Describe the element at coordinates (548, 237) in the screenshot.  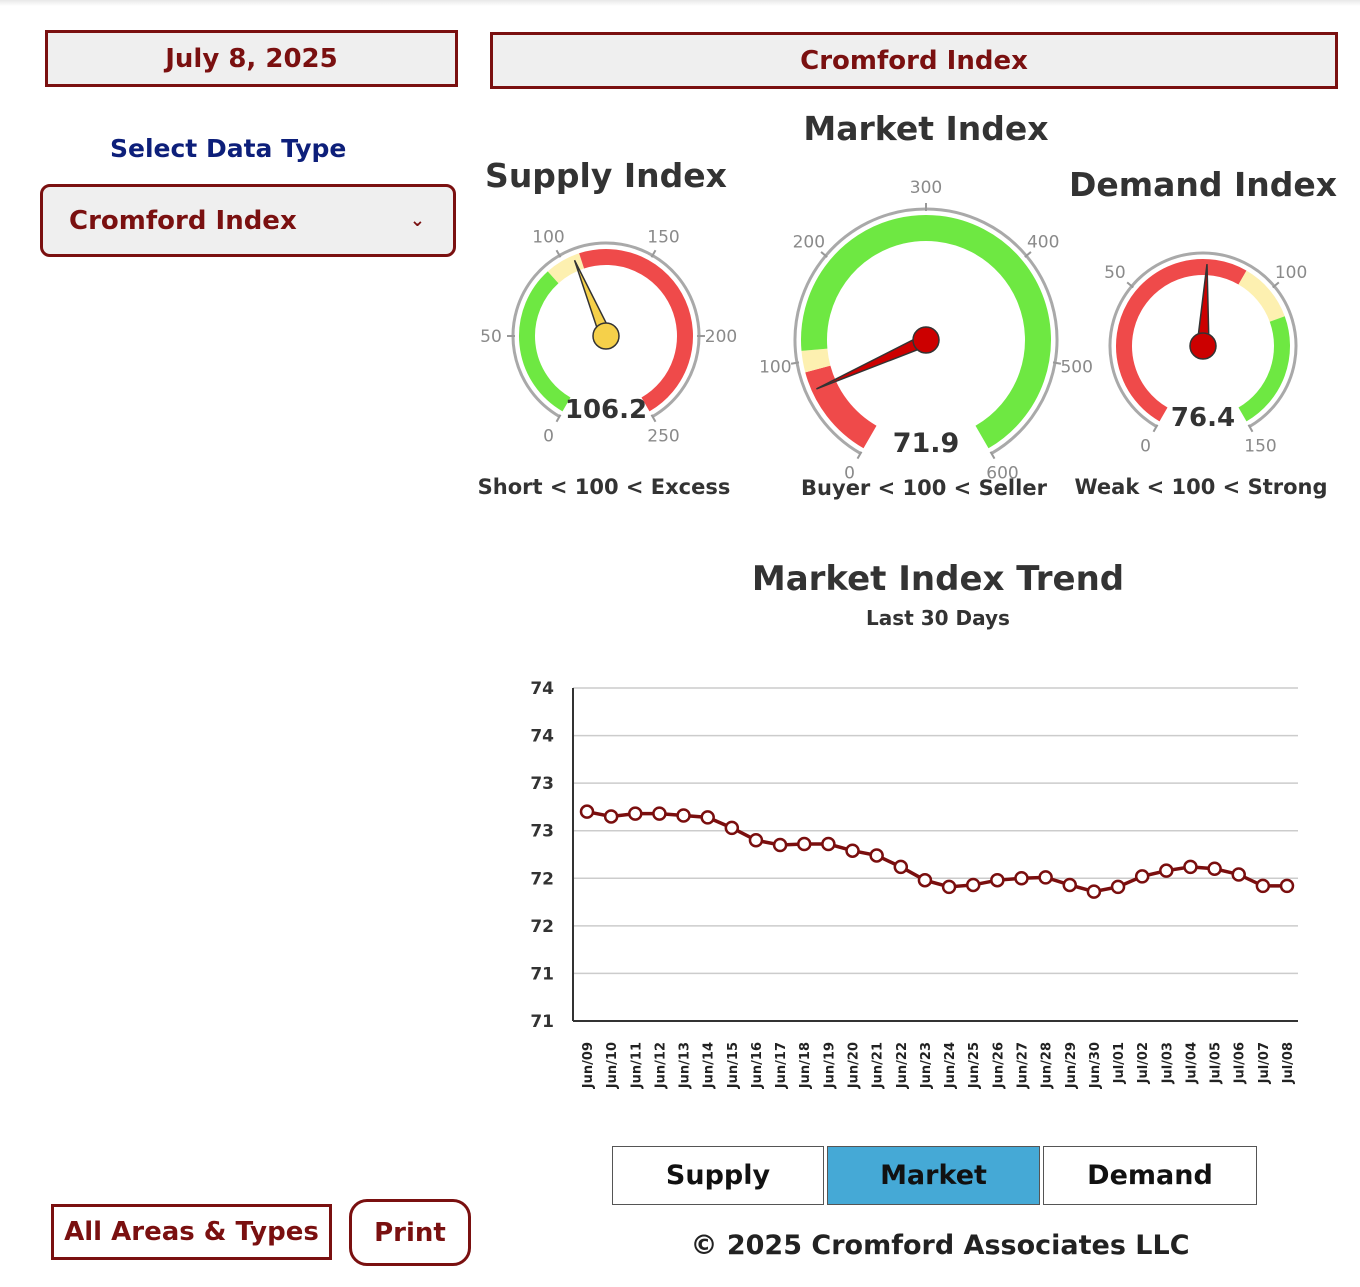
I see `supply-gauge-tick-label: 100` at that location.